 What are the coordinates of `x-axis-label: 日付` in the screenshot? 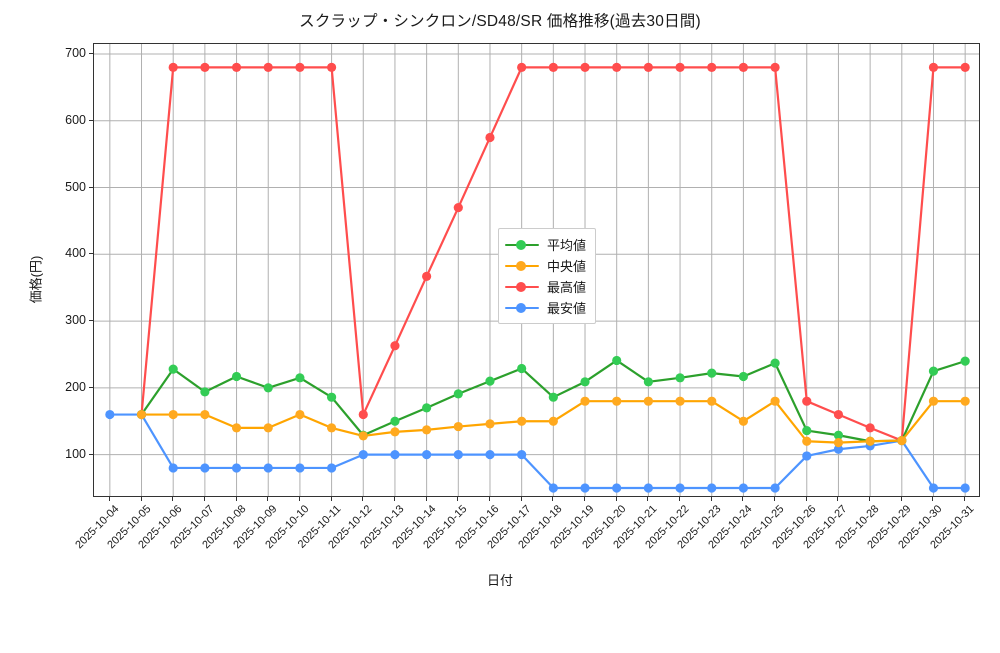 It's located at (499, 580).